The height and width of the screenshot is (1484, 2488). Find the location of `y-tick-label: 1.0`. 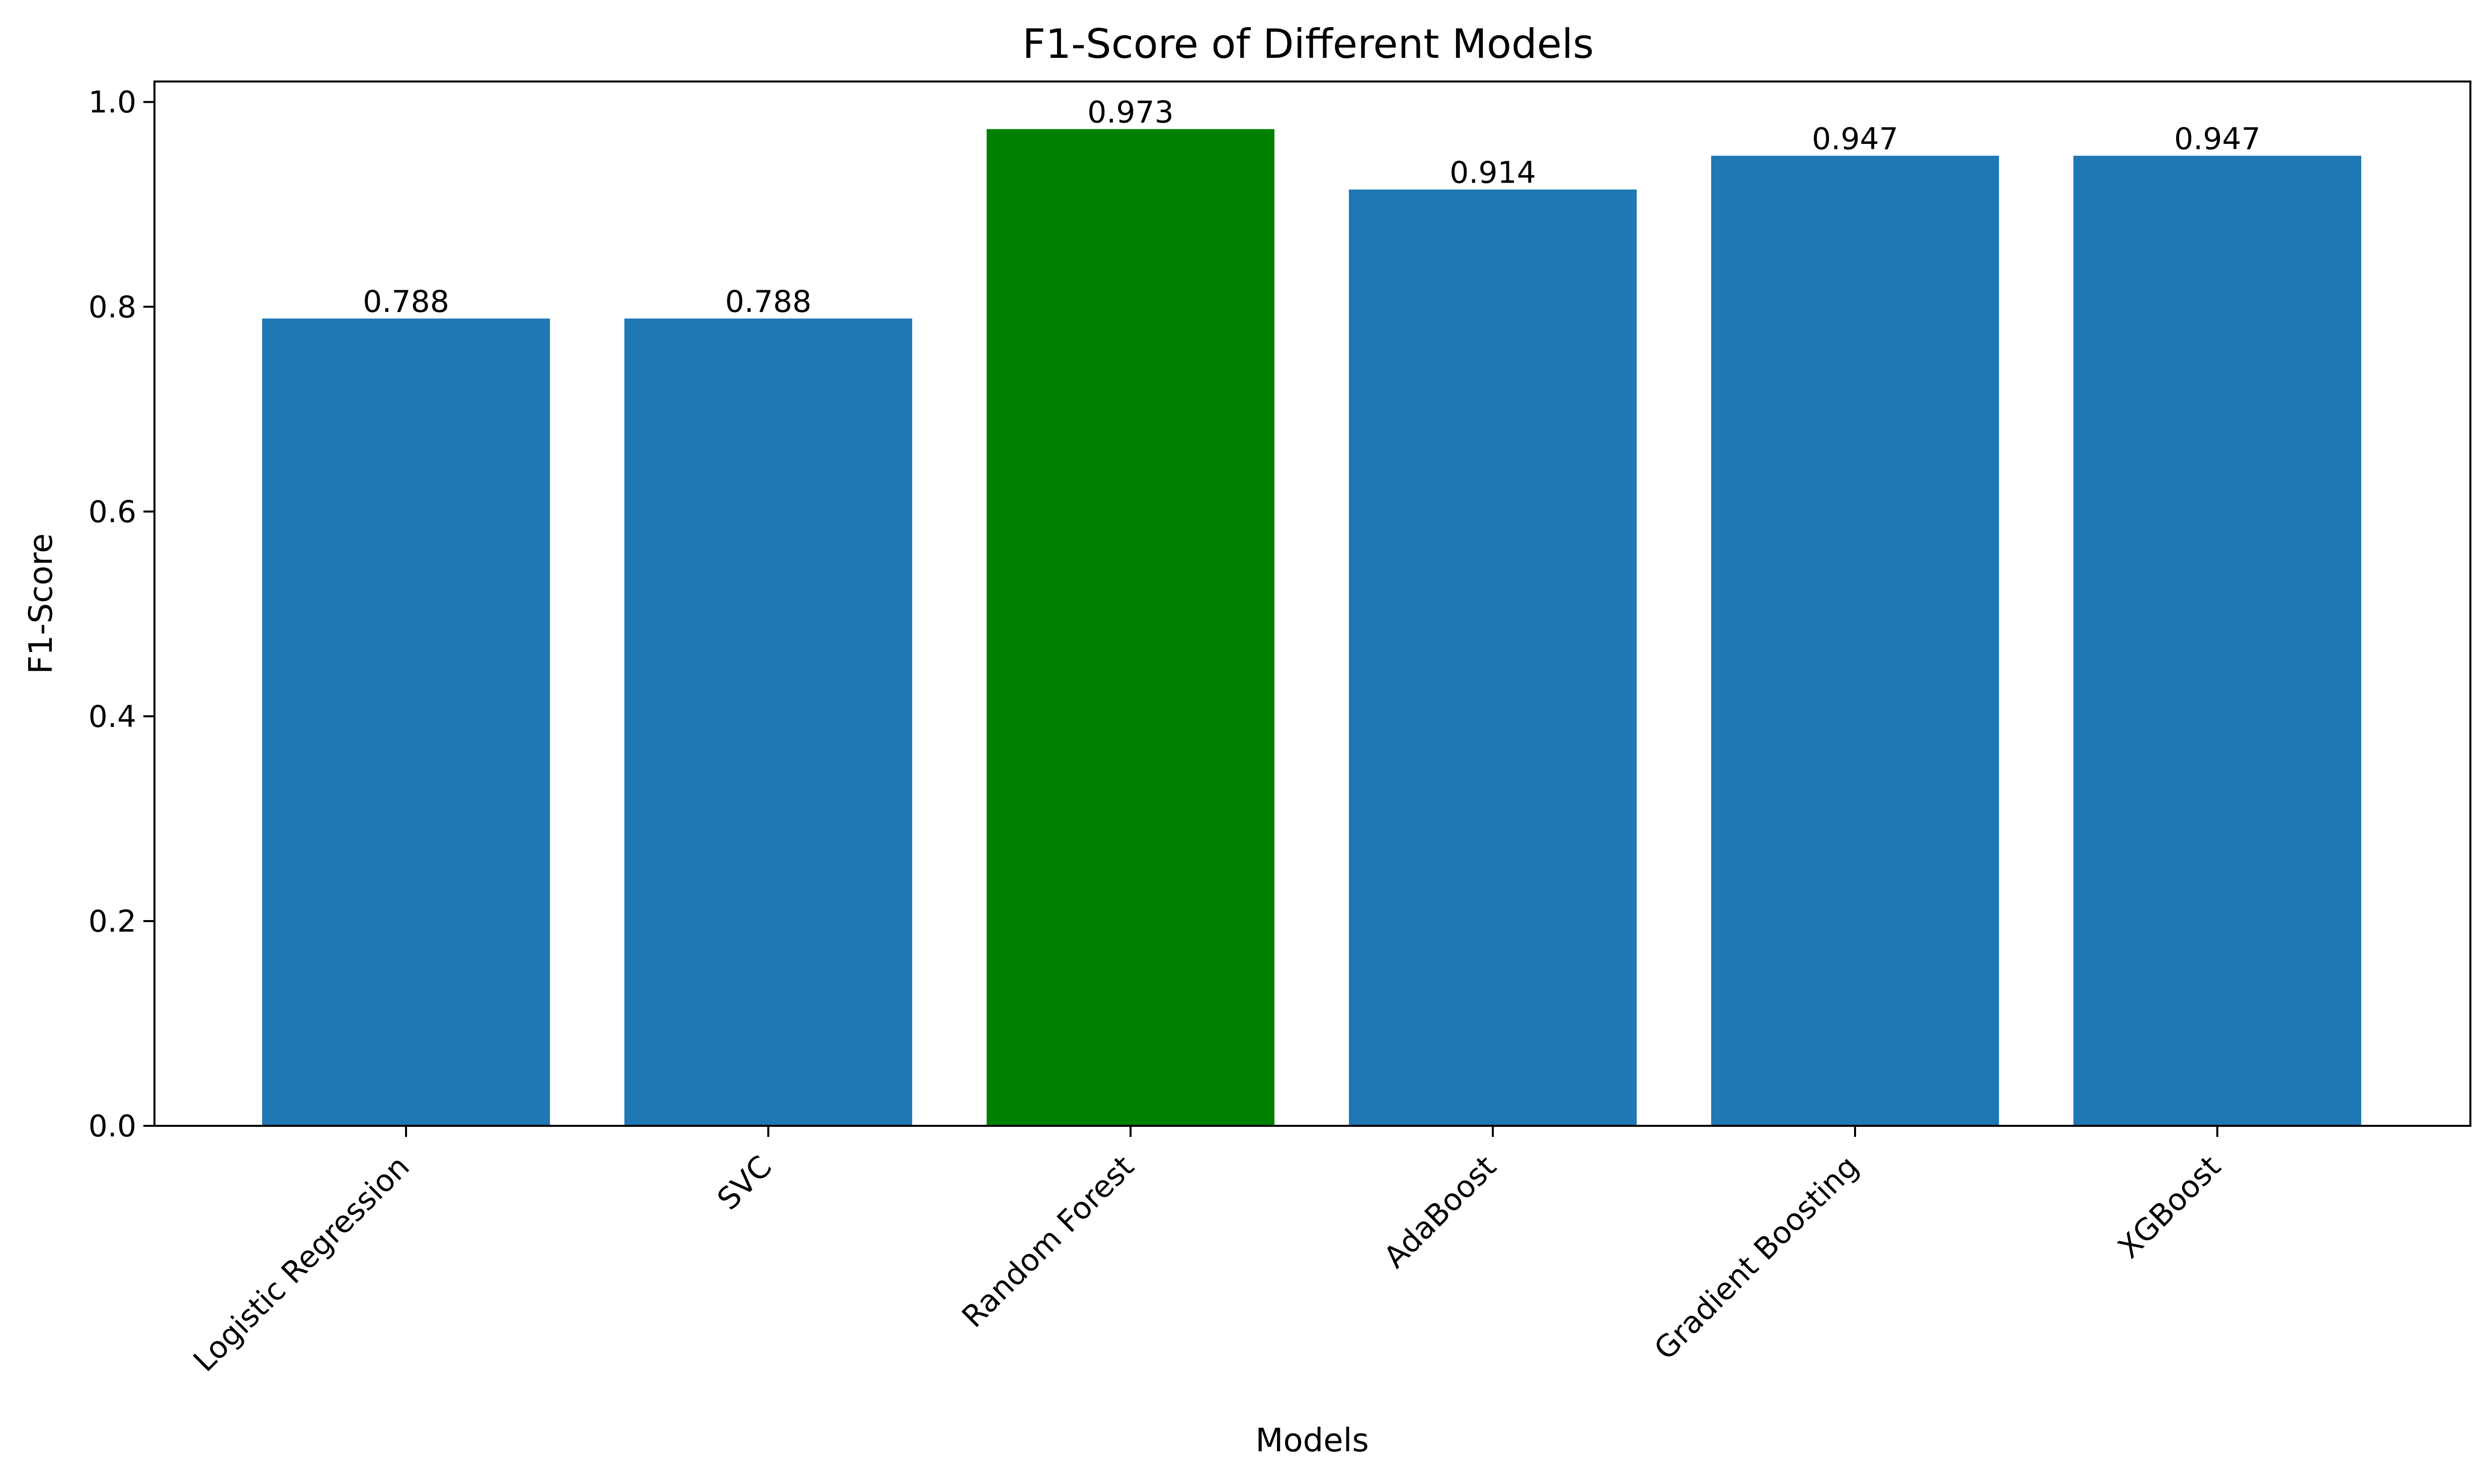

y-tick-label: 1.0 is located at coordinates (113, 102).